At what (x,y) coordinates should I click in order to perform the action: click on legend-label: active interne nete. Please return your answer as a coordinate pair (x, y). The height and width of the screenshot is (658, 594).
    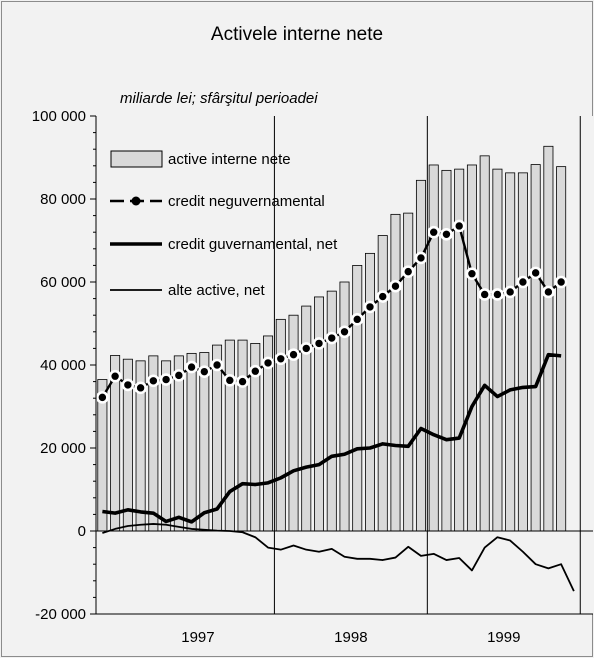
    Looking at the image, I should click on (229, 159).